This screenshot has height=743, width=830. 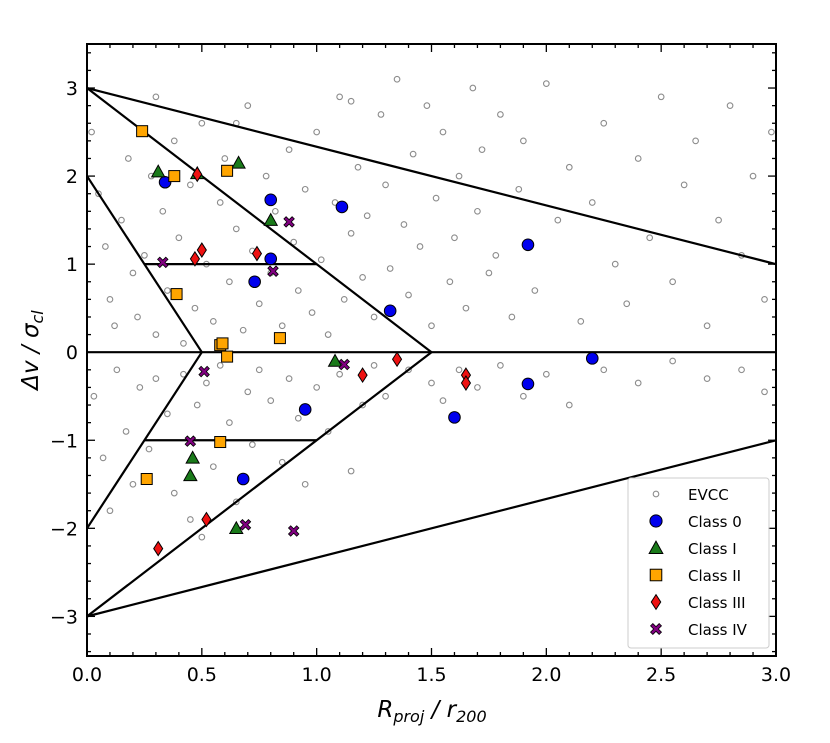 What do you see at coordinates (431, 675) in the screenshot?
I see `x-tick-label-3: 1.5` at bounding box center [431, 675].